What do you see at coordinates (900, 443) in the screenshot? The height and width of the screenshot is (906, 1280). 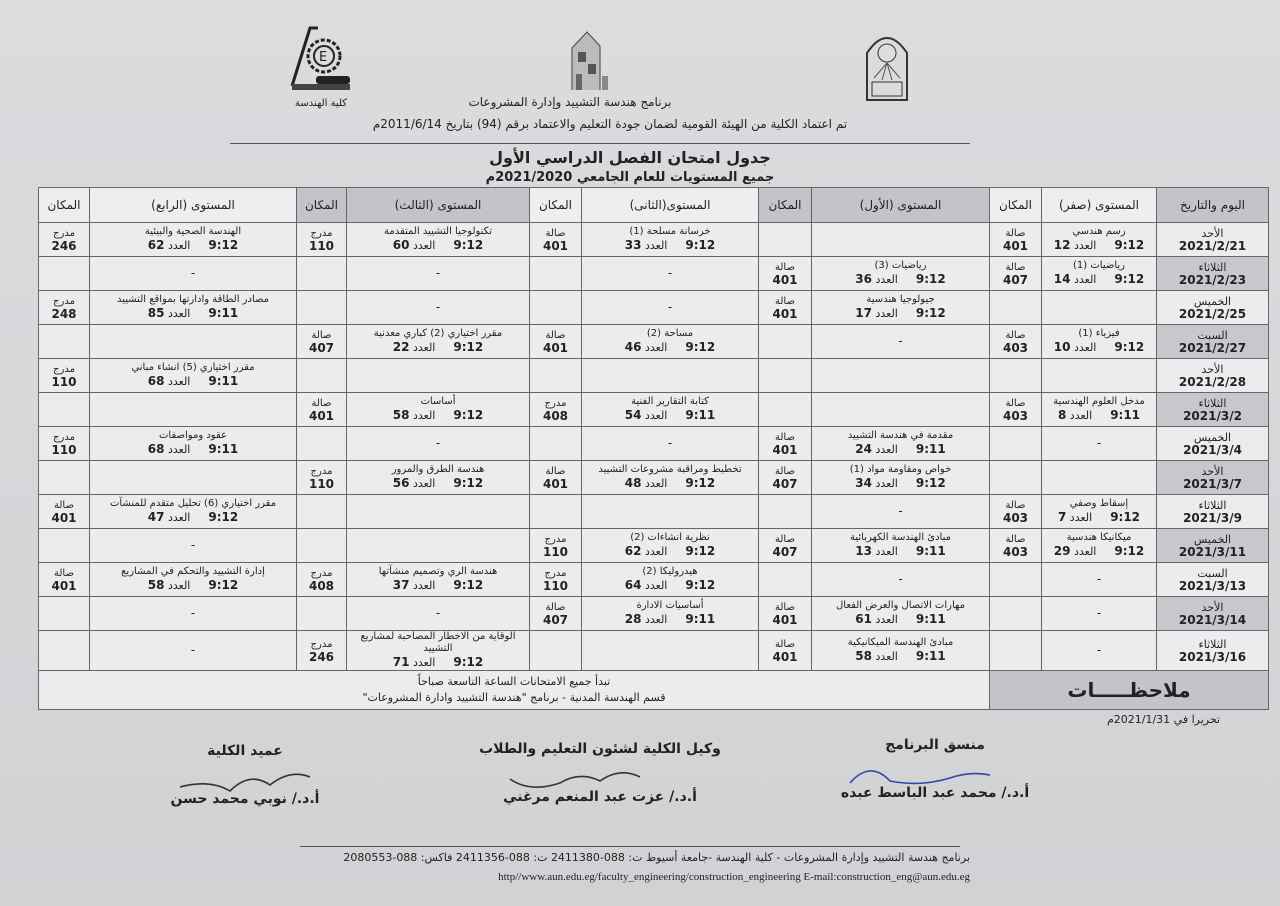 I see `subject-cell-level-1: مقدمة في هندسة التشييد 9:11 العدد 24` at bounding box center [900, 443].